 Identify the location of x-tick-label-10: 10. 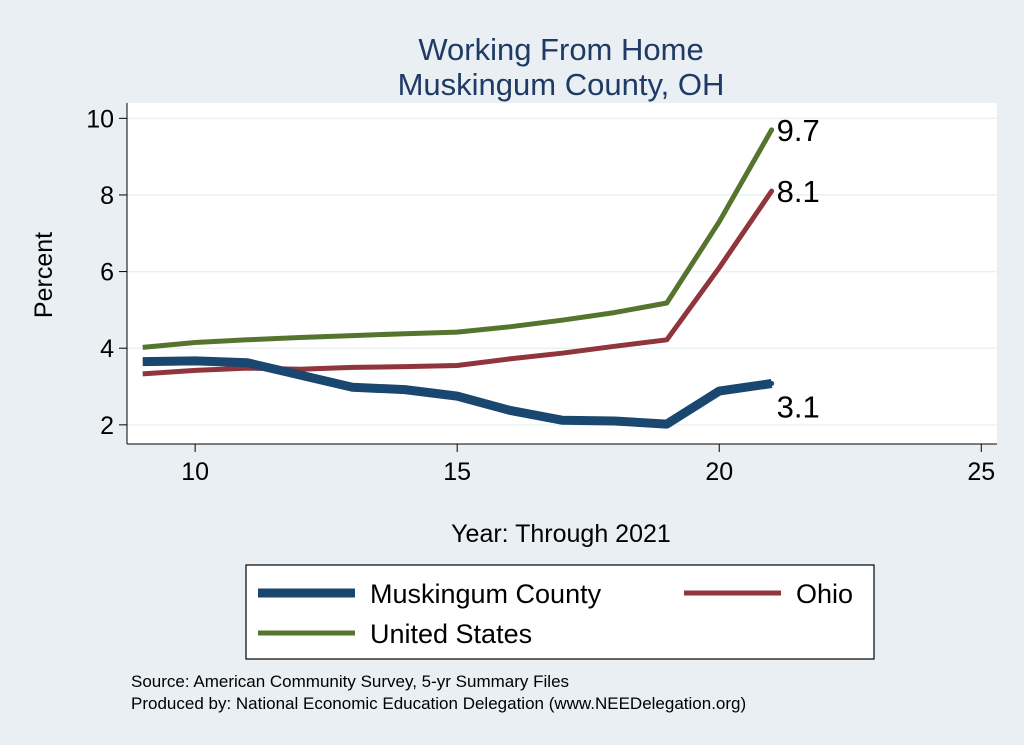
(195, 472).